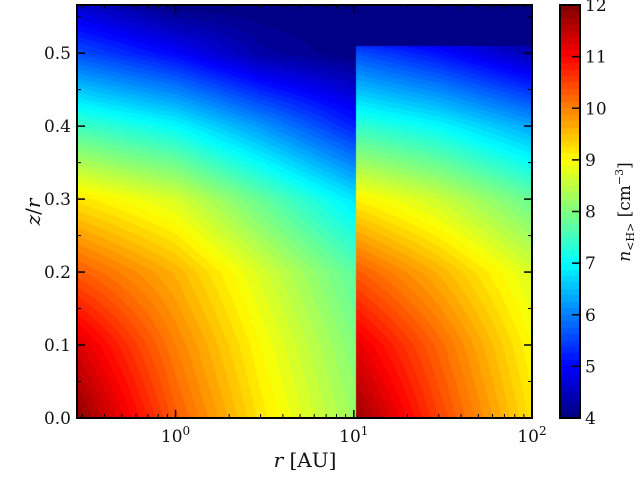 The height and width of the screenshot is (480, 640). I want to click on colorbar-tick-label: 4, so click(590, 419).